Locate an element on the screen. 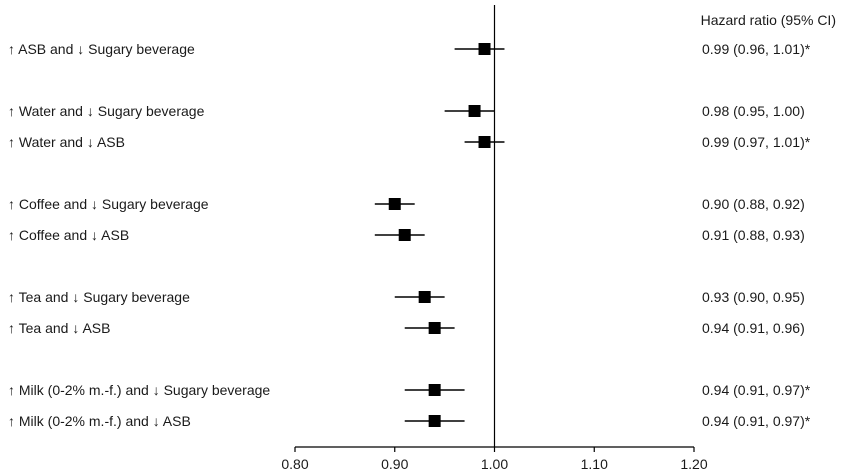  hr-text: 0.99 (0.96, 1.01)* is located at coordinates (756, 49).